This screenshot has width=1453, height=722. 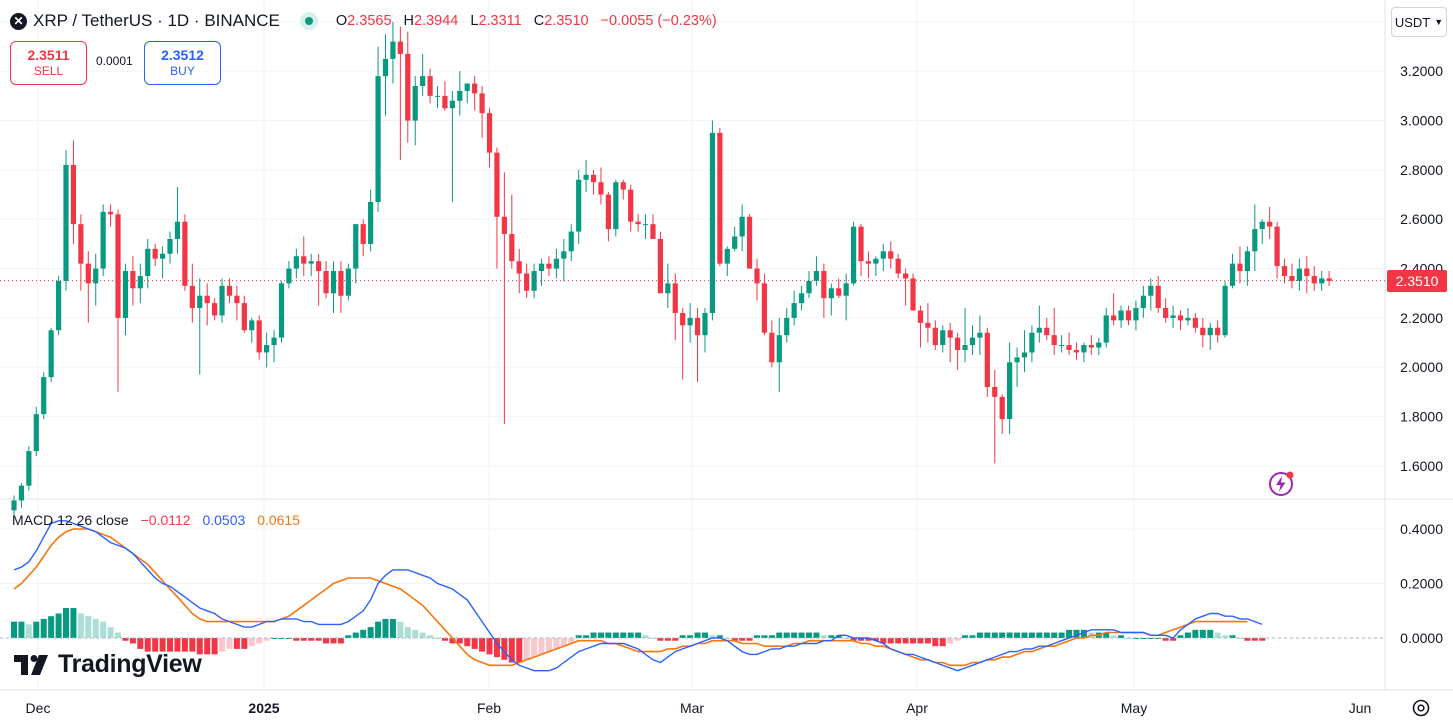 I want to click on ohlc-low: L2.3311, so click(x=496, y=21).